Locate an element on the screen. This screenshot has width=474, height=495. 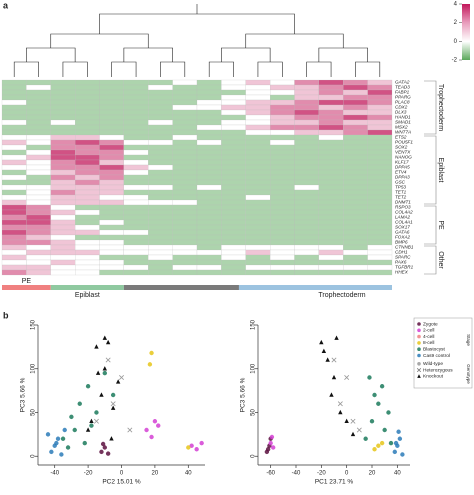
gene-label: TEAD3 is located at coordinates (402, 87).